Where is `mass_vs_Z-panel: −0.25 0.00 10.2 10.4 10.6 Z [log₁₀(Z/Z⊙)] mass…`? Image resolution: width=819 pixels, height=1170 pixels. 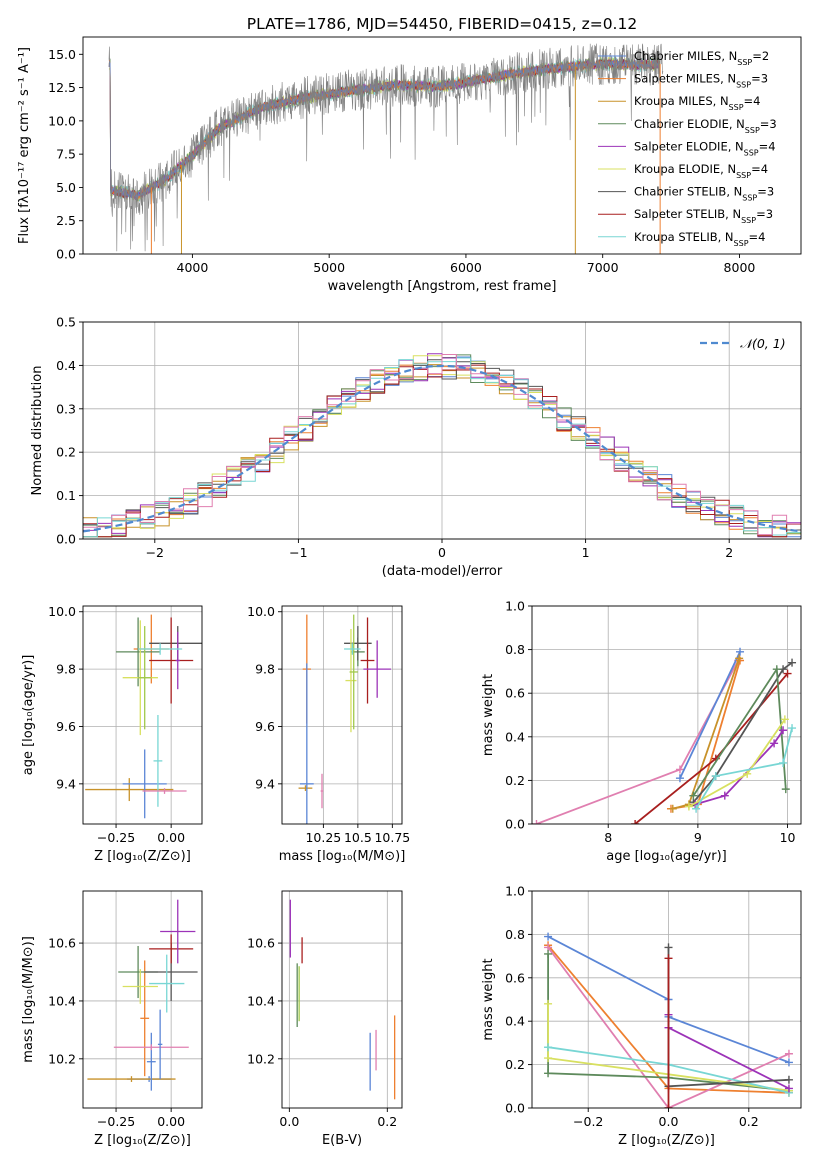
mass_vs_Z-panel: −0.25 0.00 10.2 10.4 10.6 Z [log₁₀(Z/Z⊙)] mass… is located at coordinates (112, 1019).